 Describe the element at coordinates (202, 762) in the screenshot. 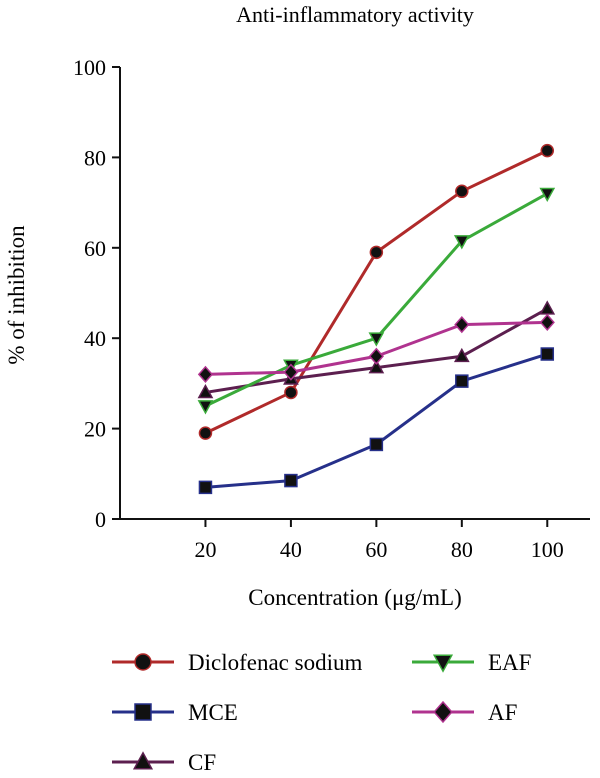

I see `legend-label-cf: CF` at that location.